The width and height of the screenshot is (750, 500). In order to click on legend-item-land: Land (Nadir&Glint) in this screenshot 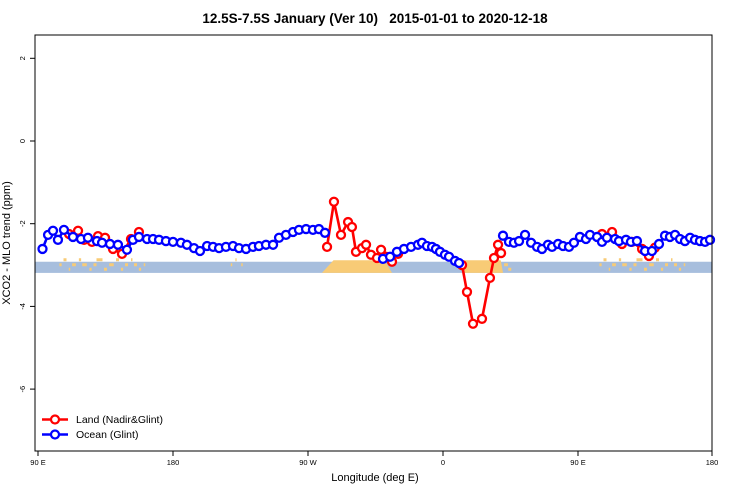, I will do `click(102, 419)`.